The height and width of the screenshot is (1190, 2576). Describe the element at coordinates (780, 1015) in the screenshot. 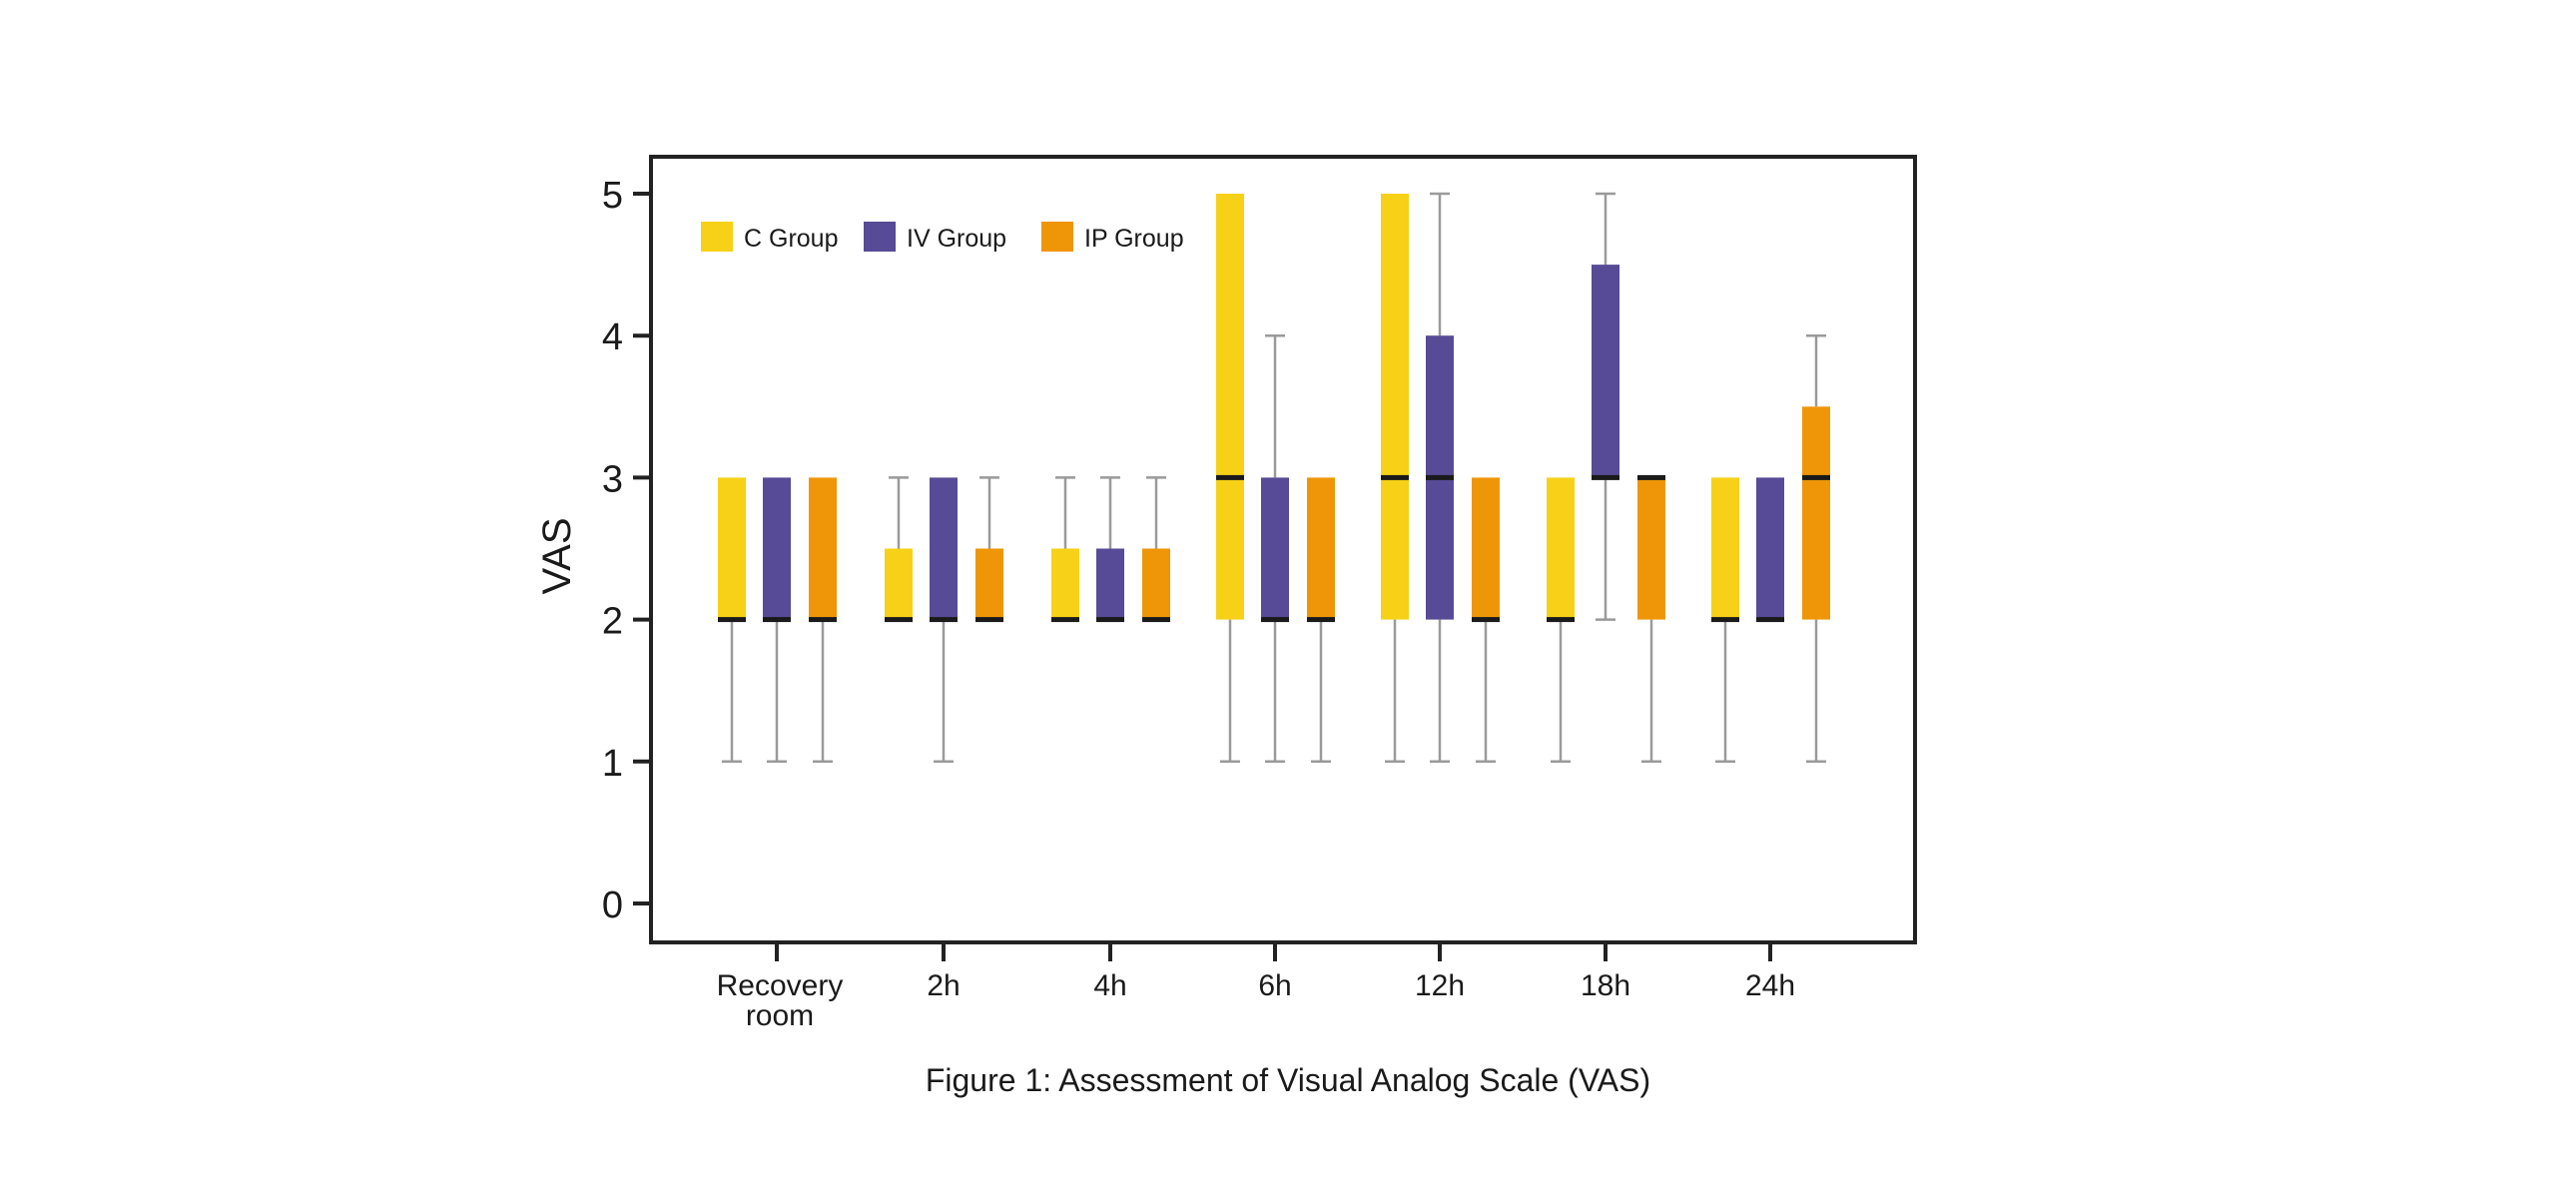

I see `x-tick-label: room` at that location.